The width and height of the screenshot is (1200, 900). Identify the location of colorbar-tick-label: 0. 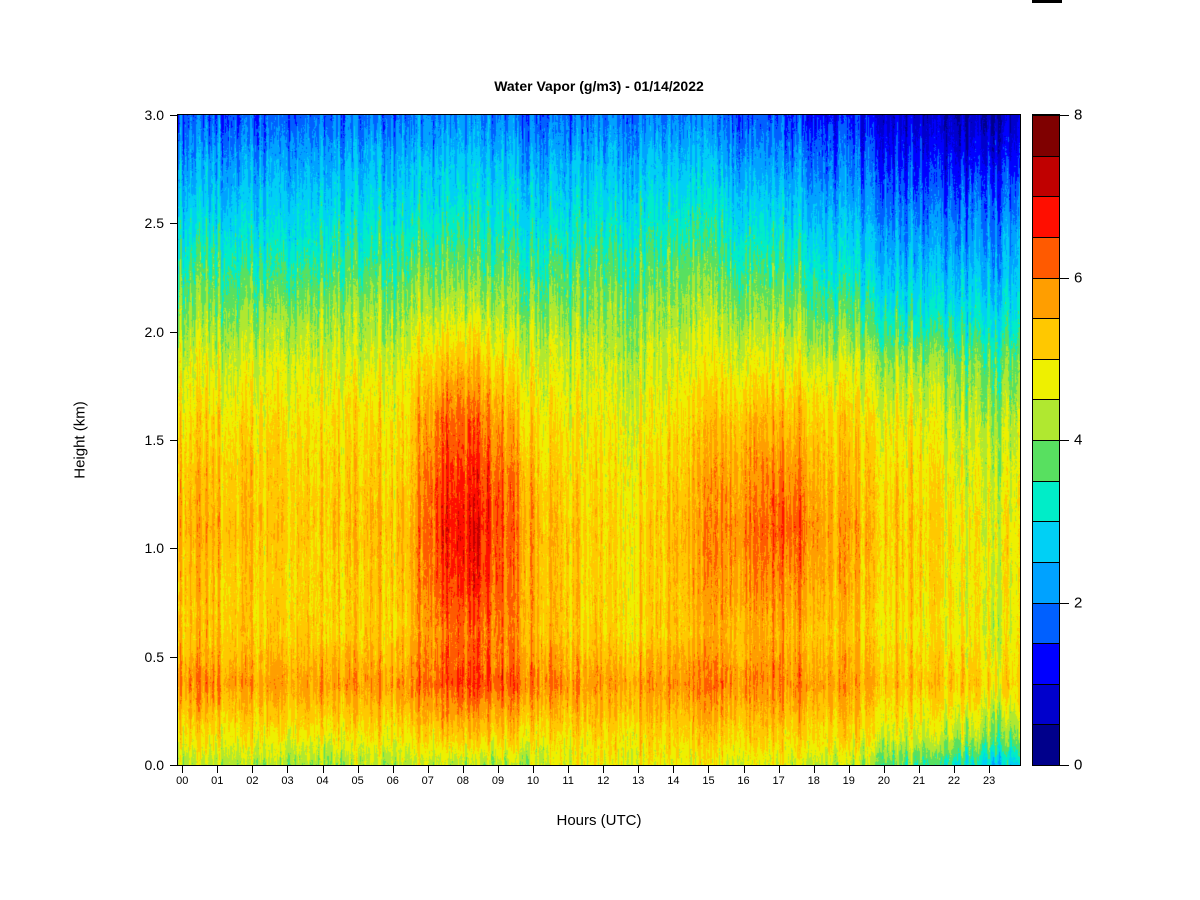
(1078, 765).